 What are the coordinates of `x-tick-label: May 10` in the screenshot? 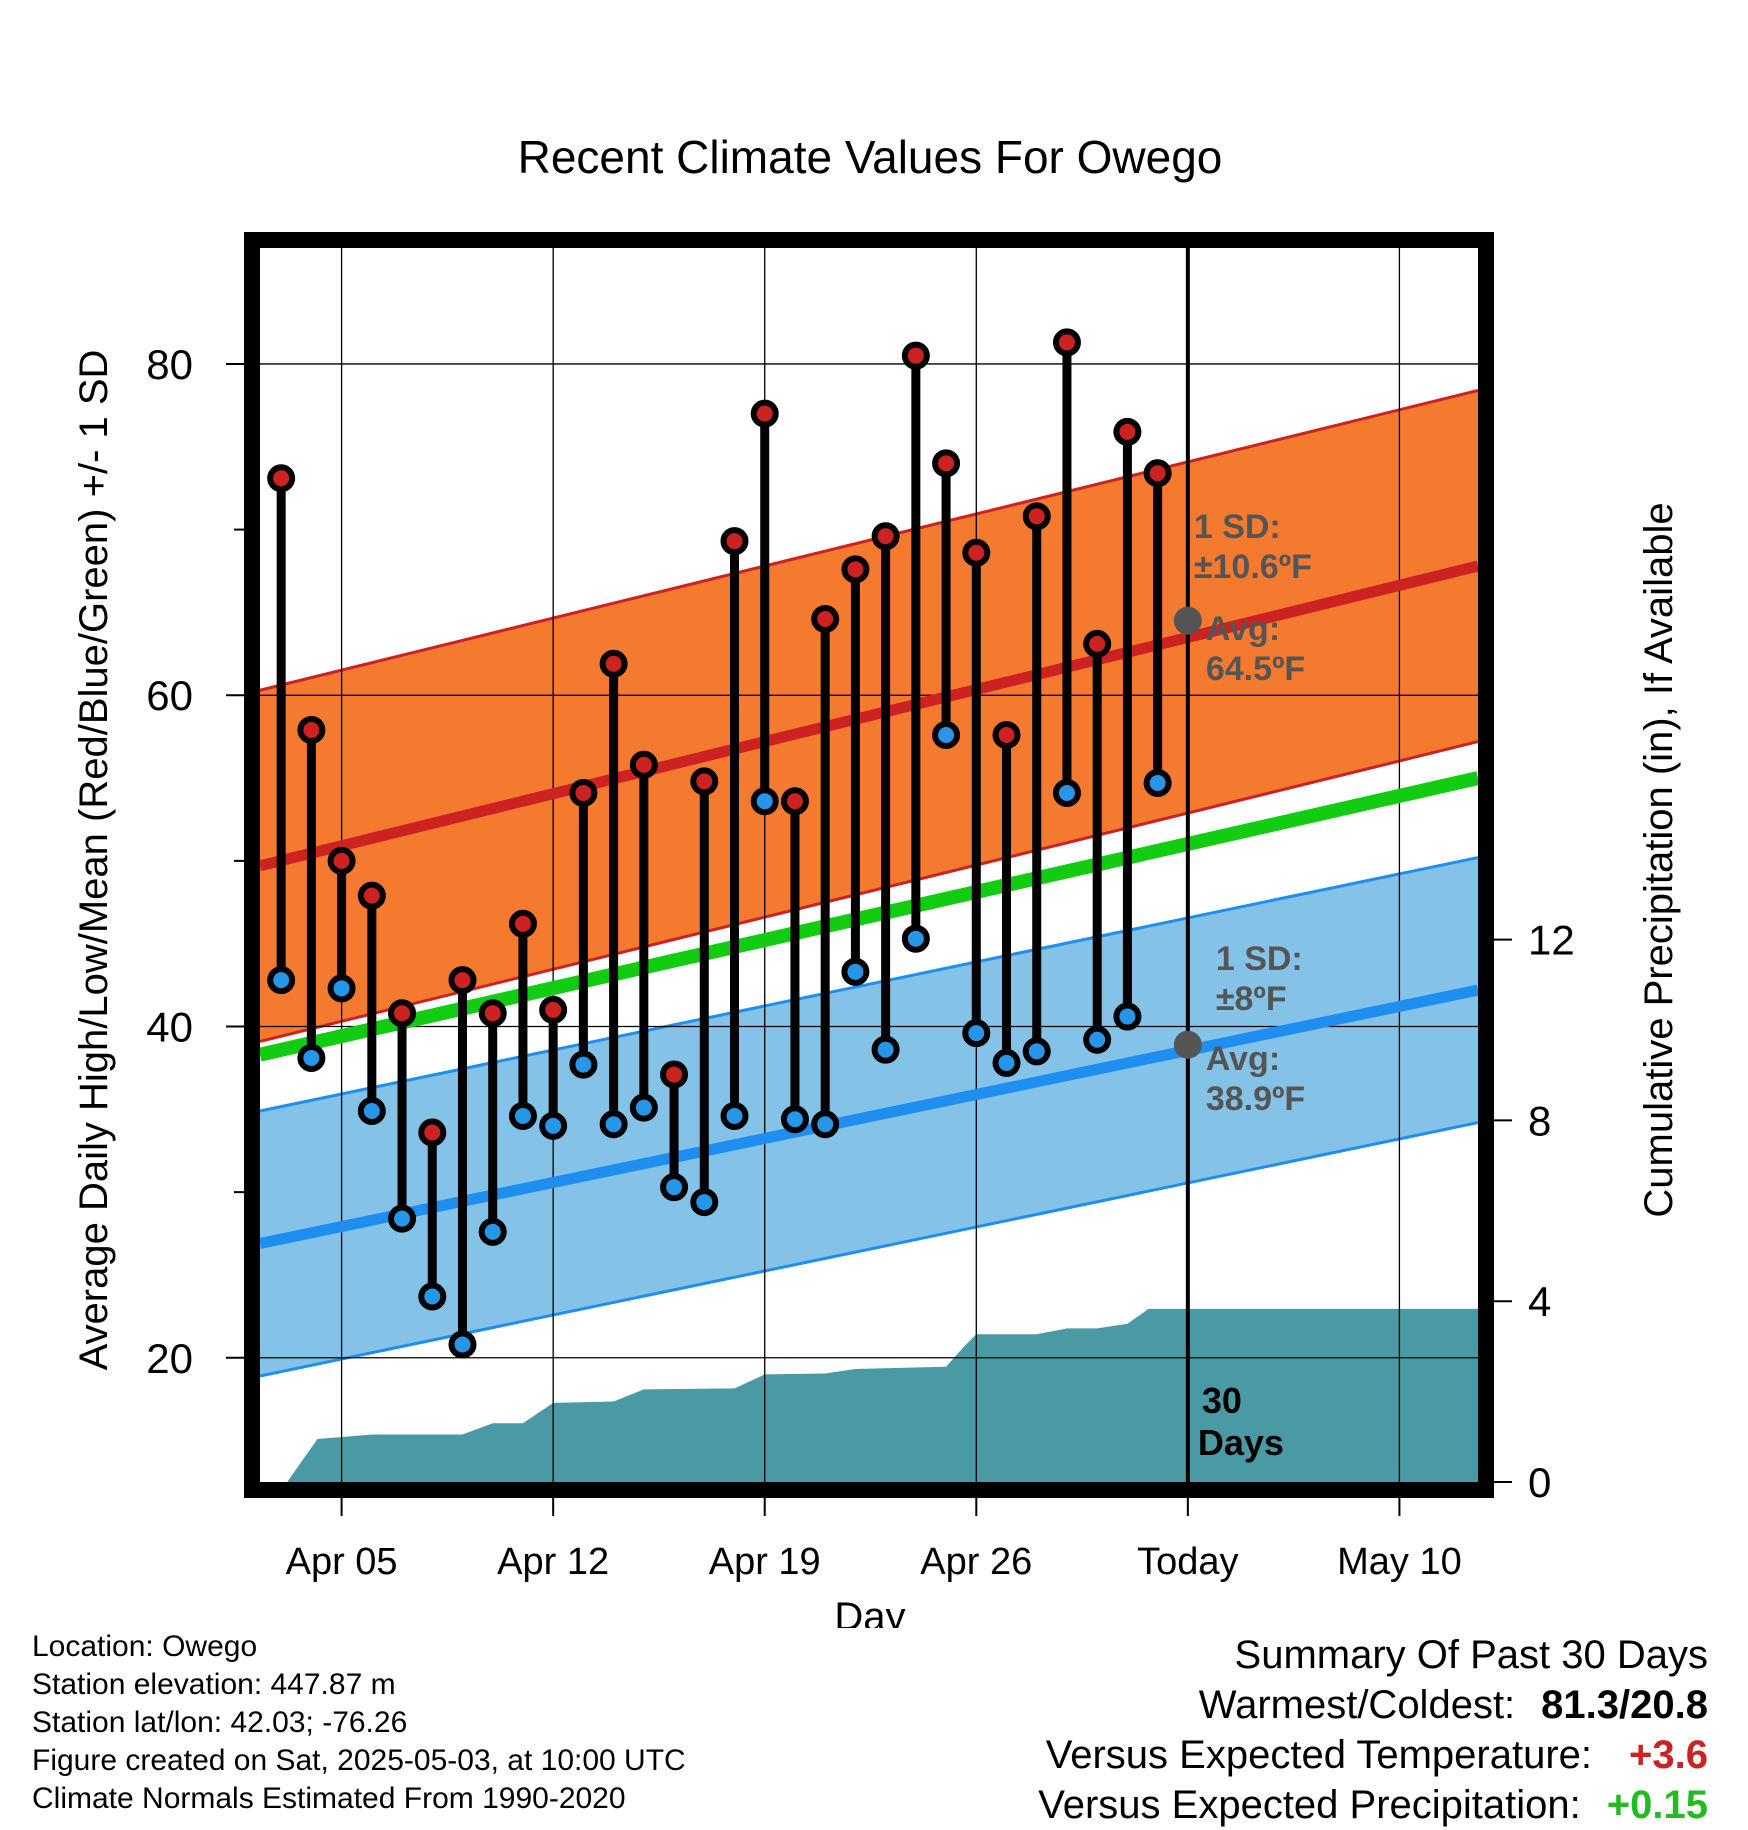 It's located at (1399, 1562).